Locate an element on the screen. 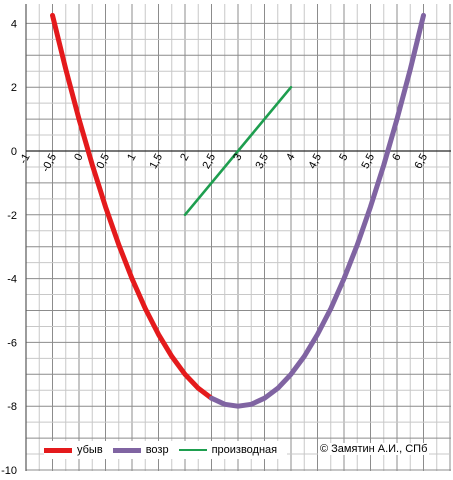 The height and width of the screenshot is (480, 453). y-tick-label: 0 is located at coordinates (14, 152).